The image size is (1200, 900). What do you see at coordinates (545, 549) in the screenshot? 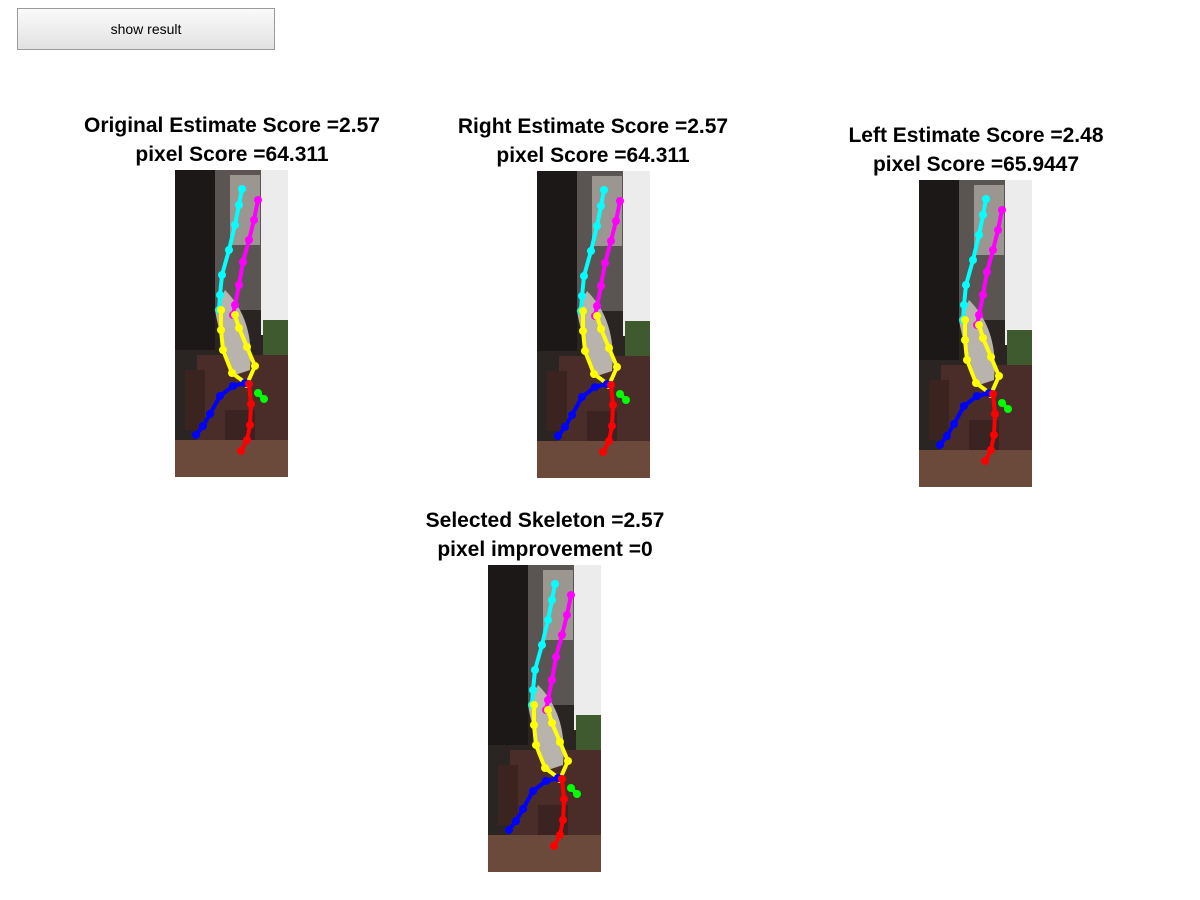
I see `selected-pixel-improvement: pixel improvement =0` at bounding box center [545, 549].